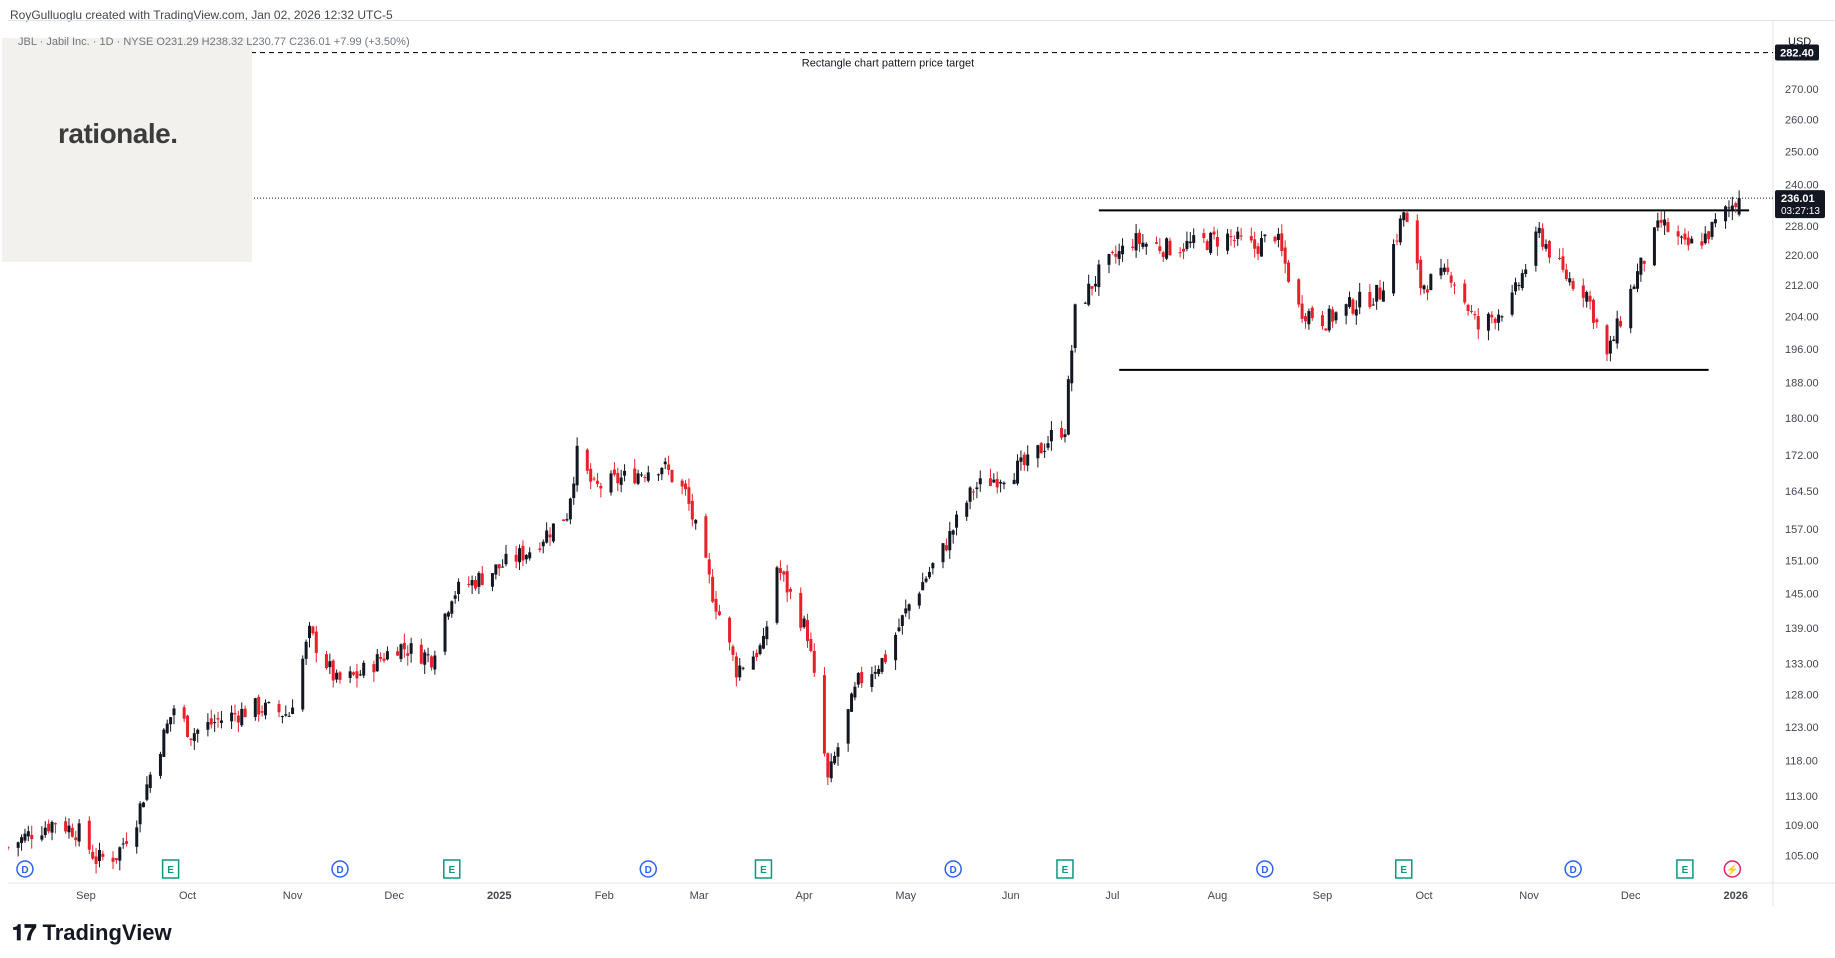 This screenshot has width=1835, height=958. What do you see at coordinates (1800, 211) in the screenshot?
I see `countdown-label: 03:27:13` at bounding box center [1800, 211].